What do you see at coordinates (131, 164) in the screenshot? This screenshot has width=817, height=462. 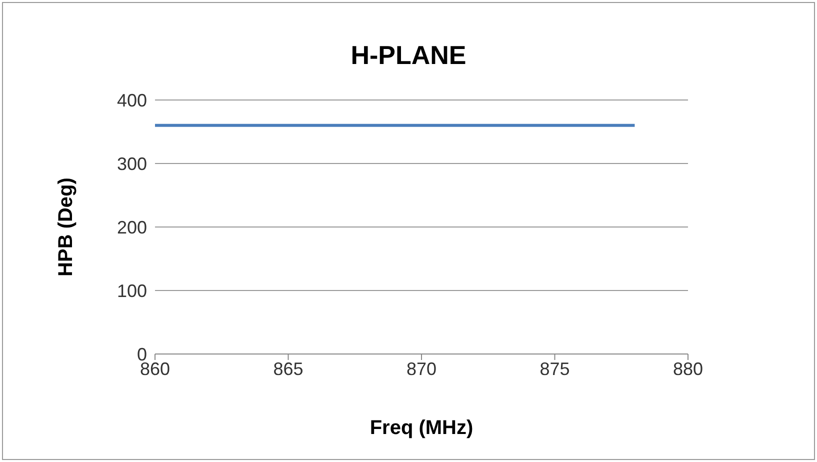 I see `y-tick-label: 300` at bounding box center [131, 164].